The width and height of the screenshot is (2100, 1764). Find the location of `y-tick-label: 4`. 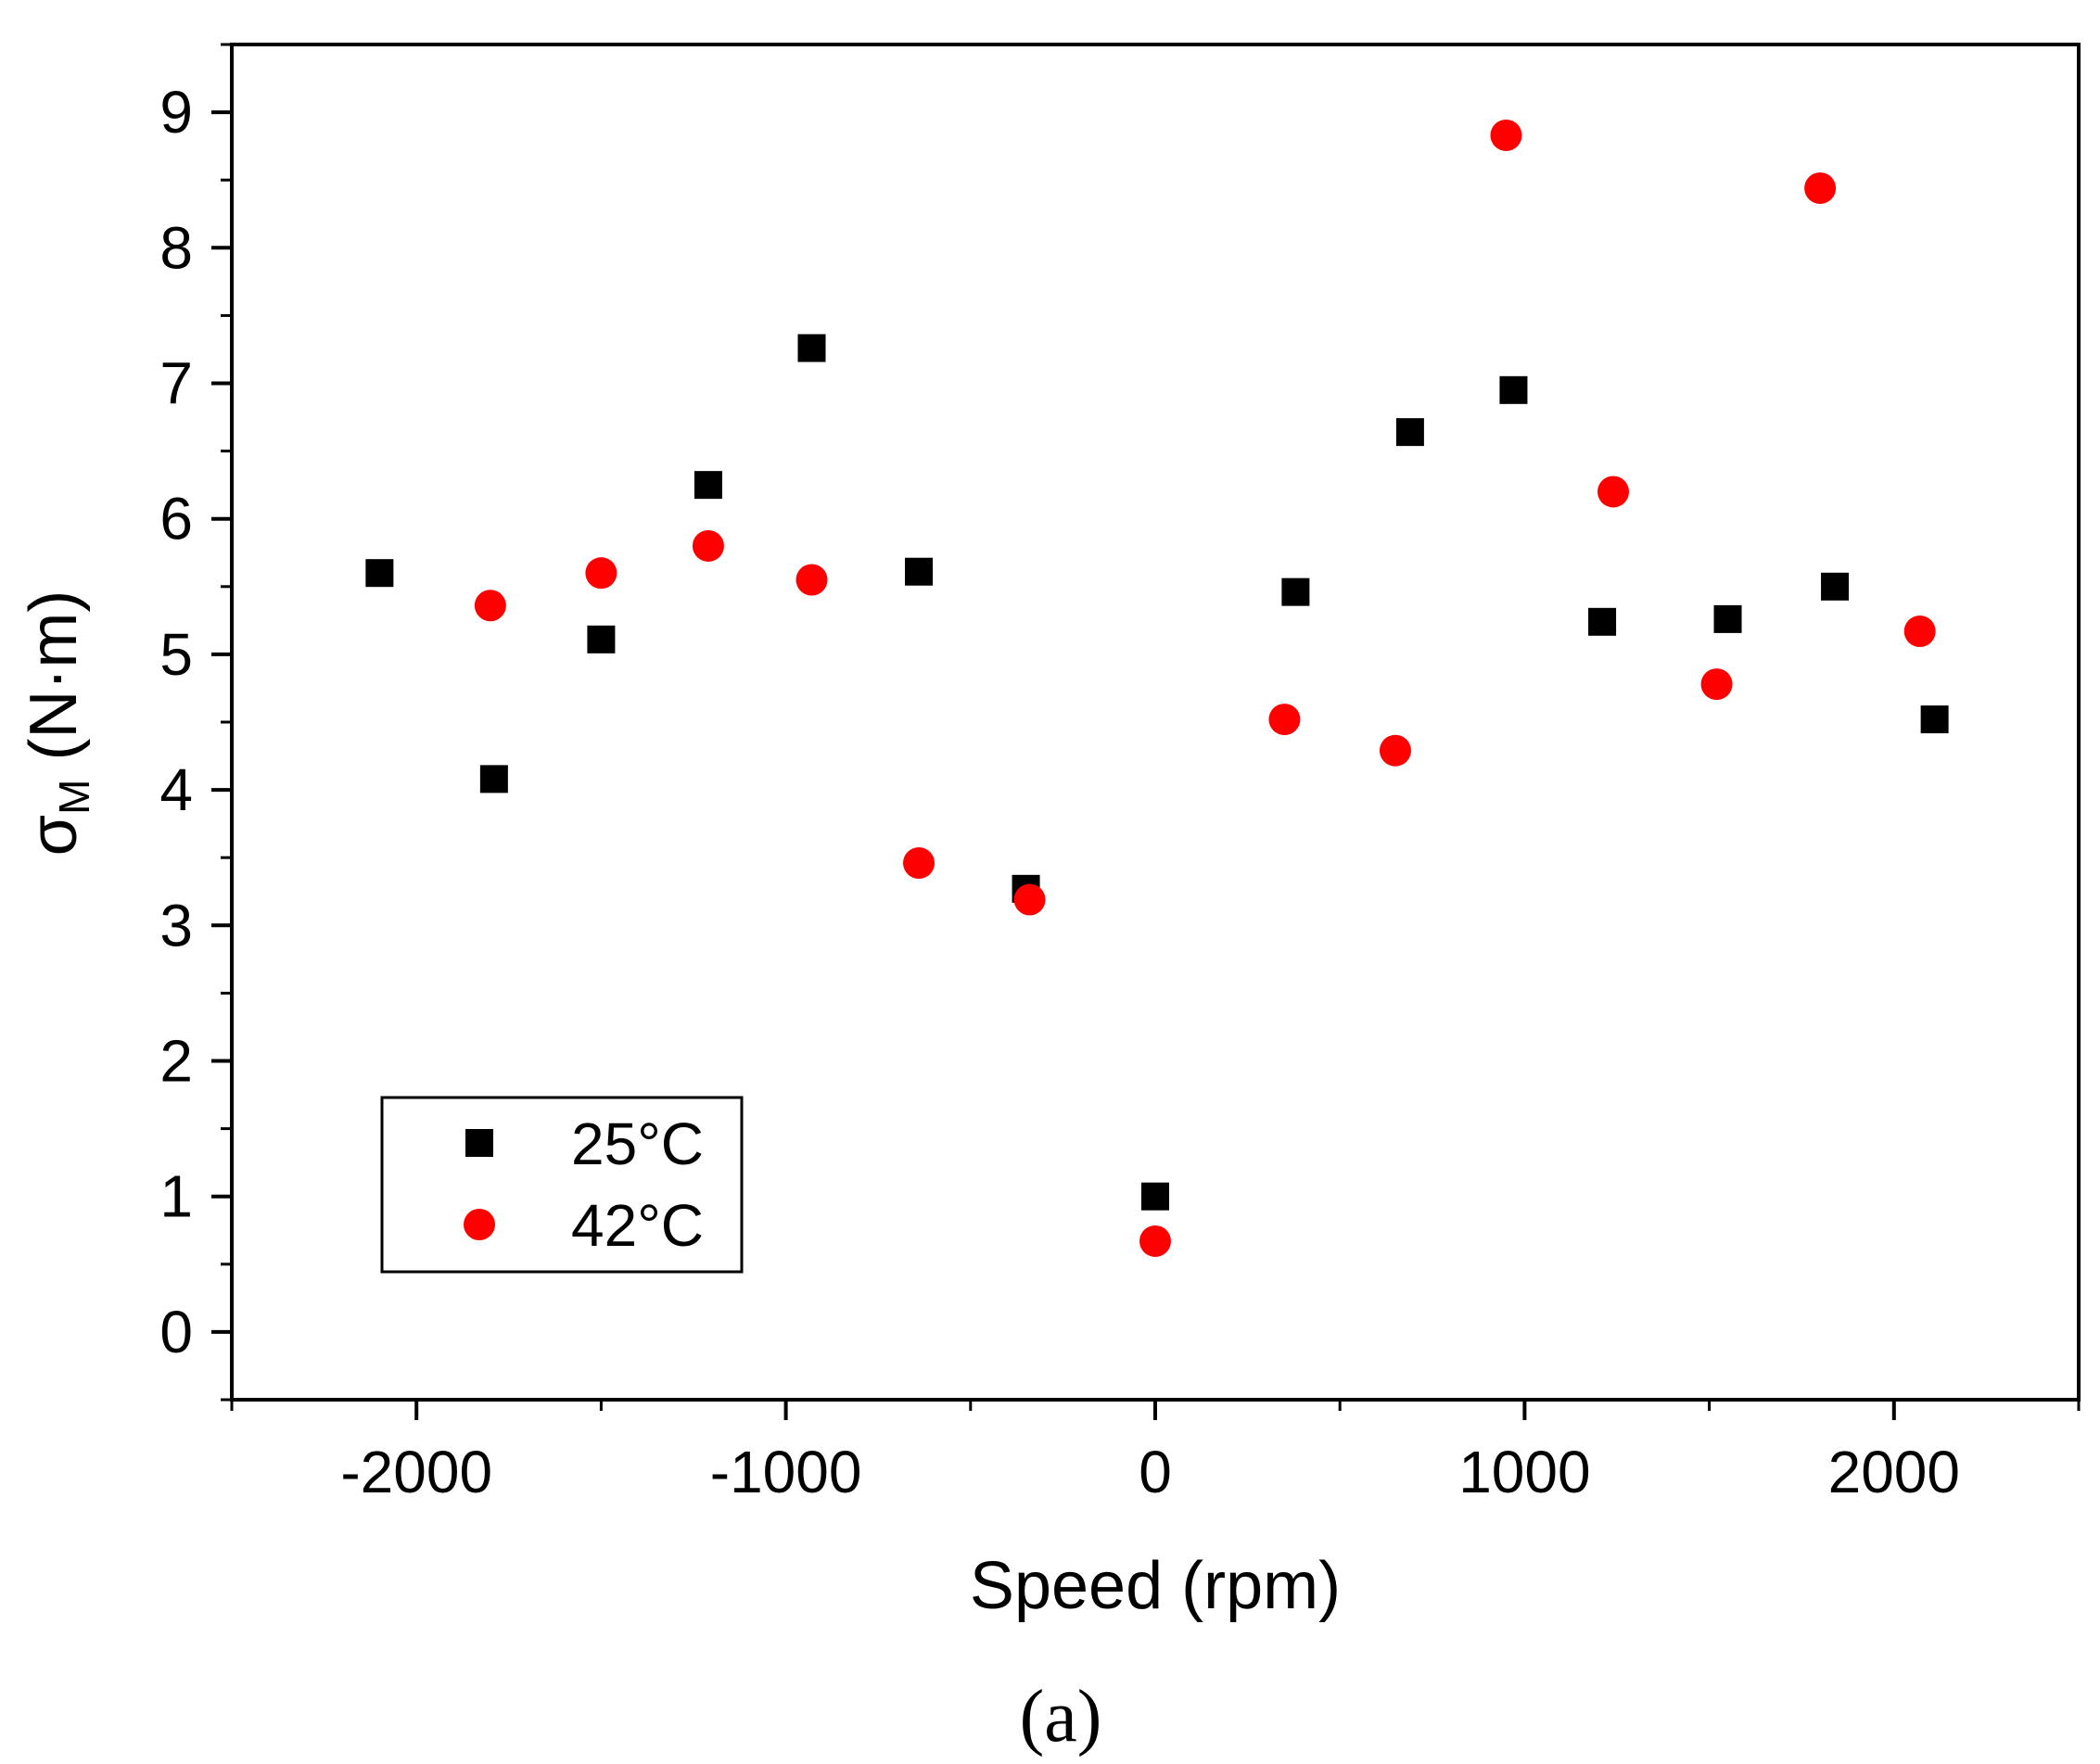

y-tick-label: 4 is located at coordinates (176, 790).